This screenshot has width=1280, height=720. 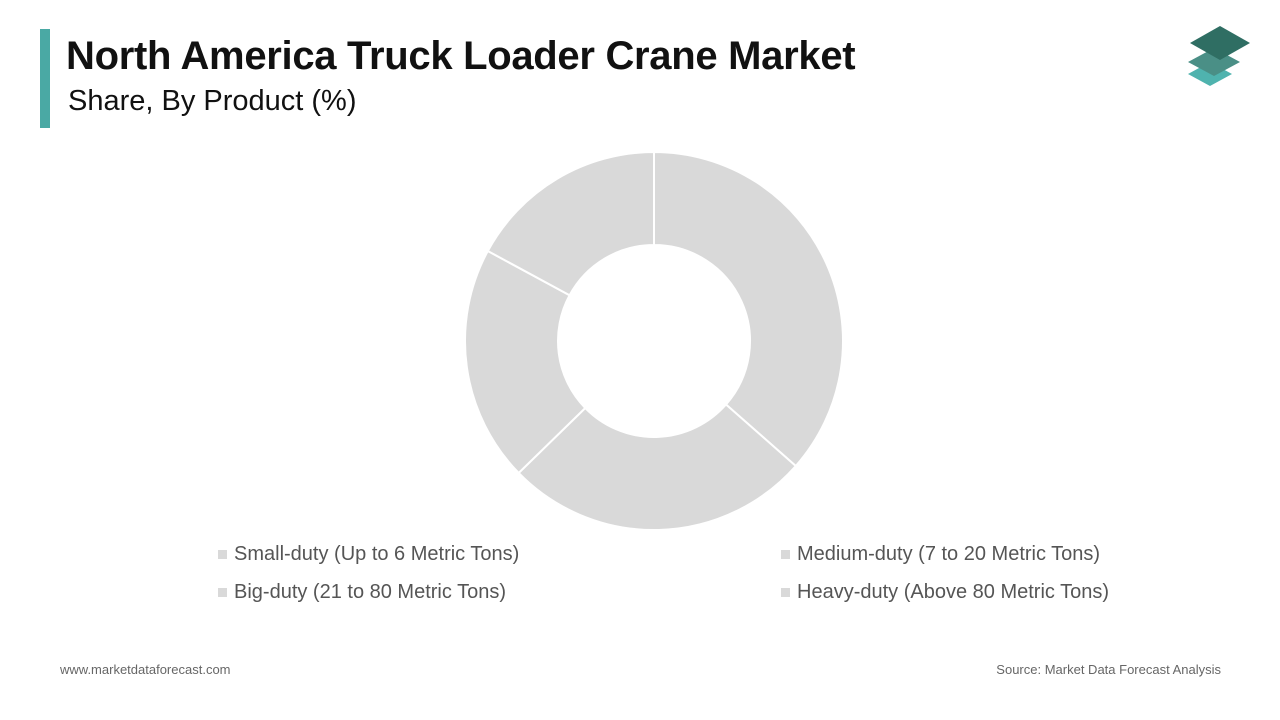 What do you see at coordinates (461, 56) in the screenshot?
I see `chart-title: North America Truck Loader Crane Market` at bounding box center [461, 56].